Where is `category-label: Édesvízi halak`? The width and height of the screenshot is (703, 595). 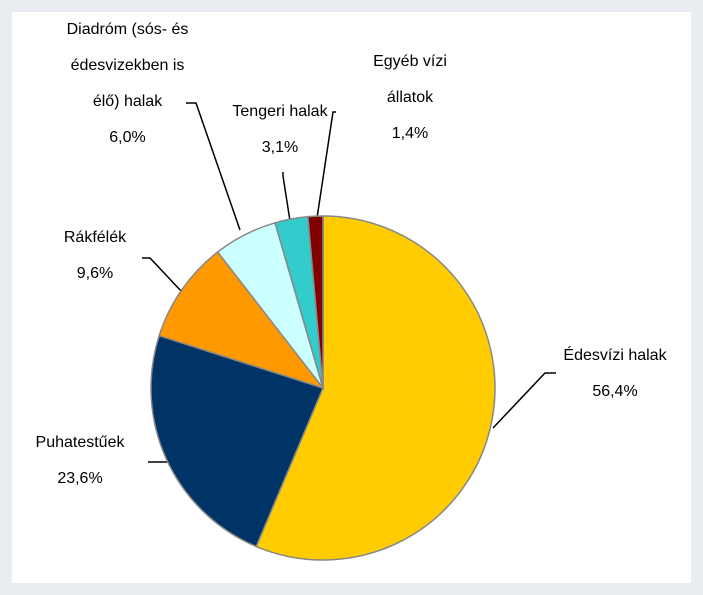
category-label: Édesvízi halak is located at coordinates (615, 355).